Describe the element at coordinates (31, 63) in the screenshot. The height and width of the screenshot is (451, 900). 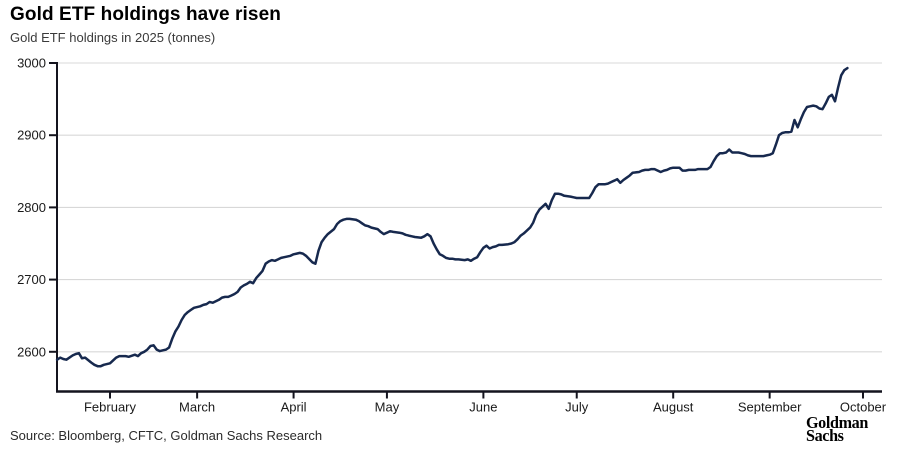
I see `y-tick-label: 3000` at that location.